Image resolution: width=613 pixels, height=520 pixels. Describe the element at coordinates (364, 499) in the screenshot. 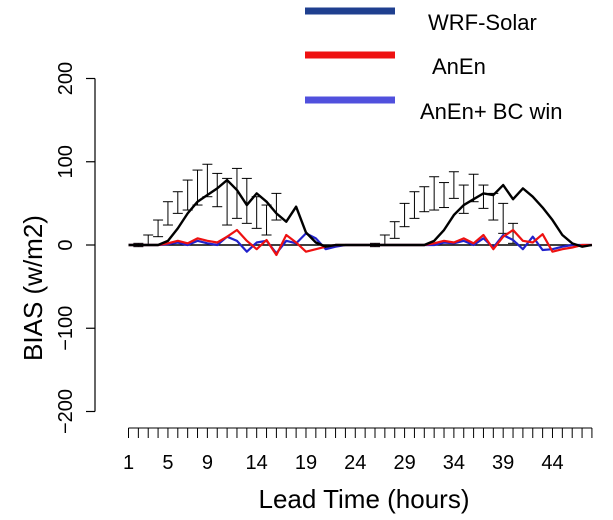

I see `x-axis-label: Lead Time (hours)` at that location.